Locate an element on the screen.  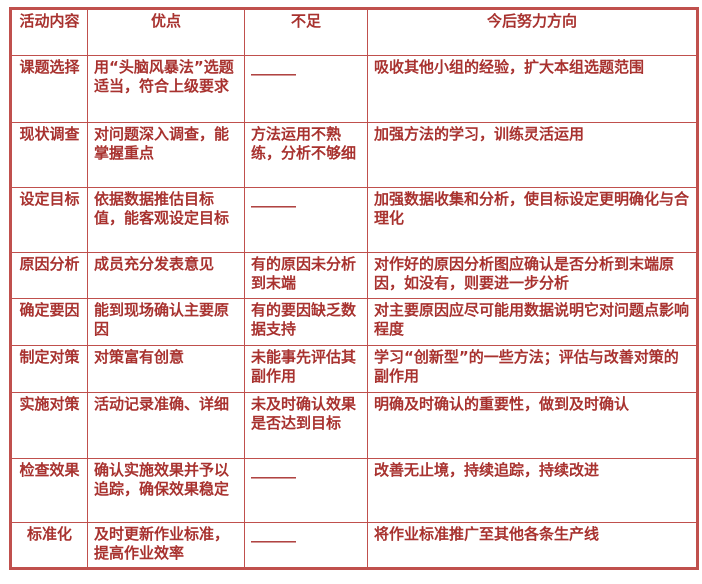
cell-strength: 依据数据推估目标值，能客观设定目标 is located at coordinates (166, 220).